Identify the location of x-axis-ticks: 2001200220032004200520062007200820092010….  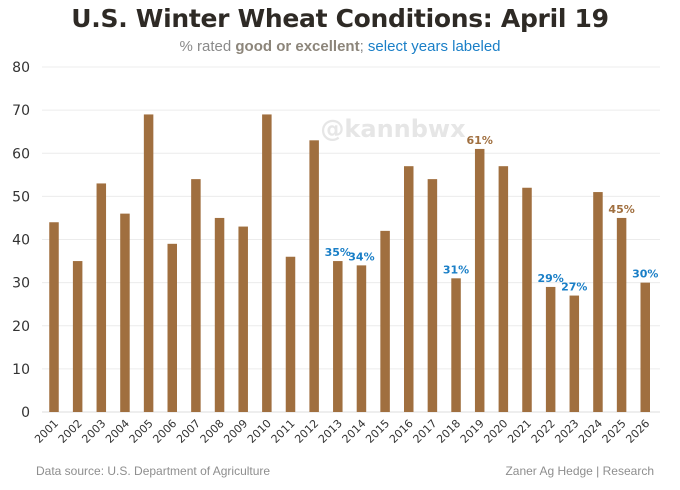
(342, 431).